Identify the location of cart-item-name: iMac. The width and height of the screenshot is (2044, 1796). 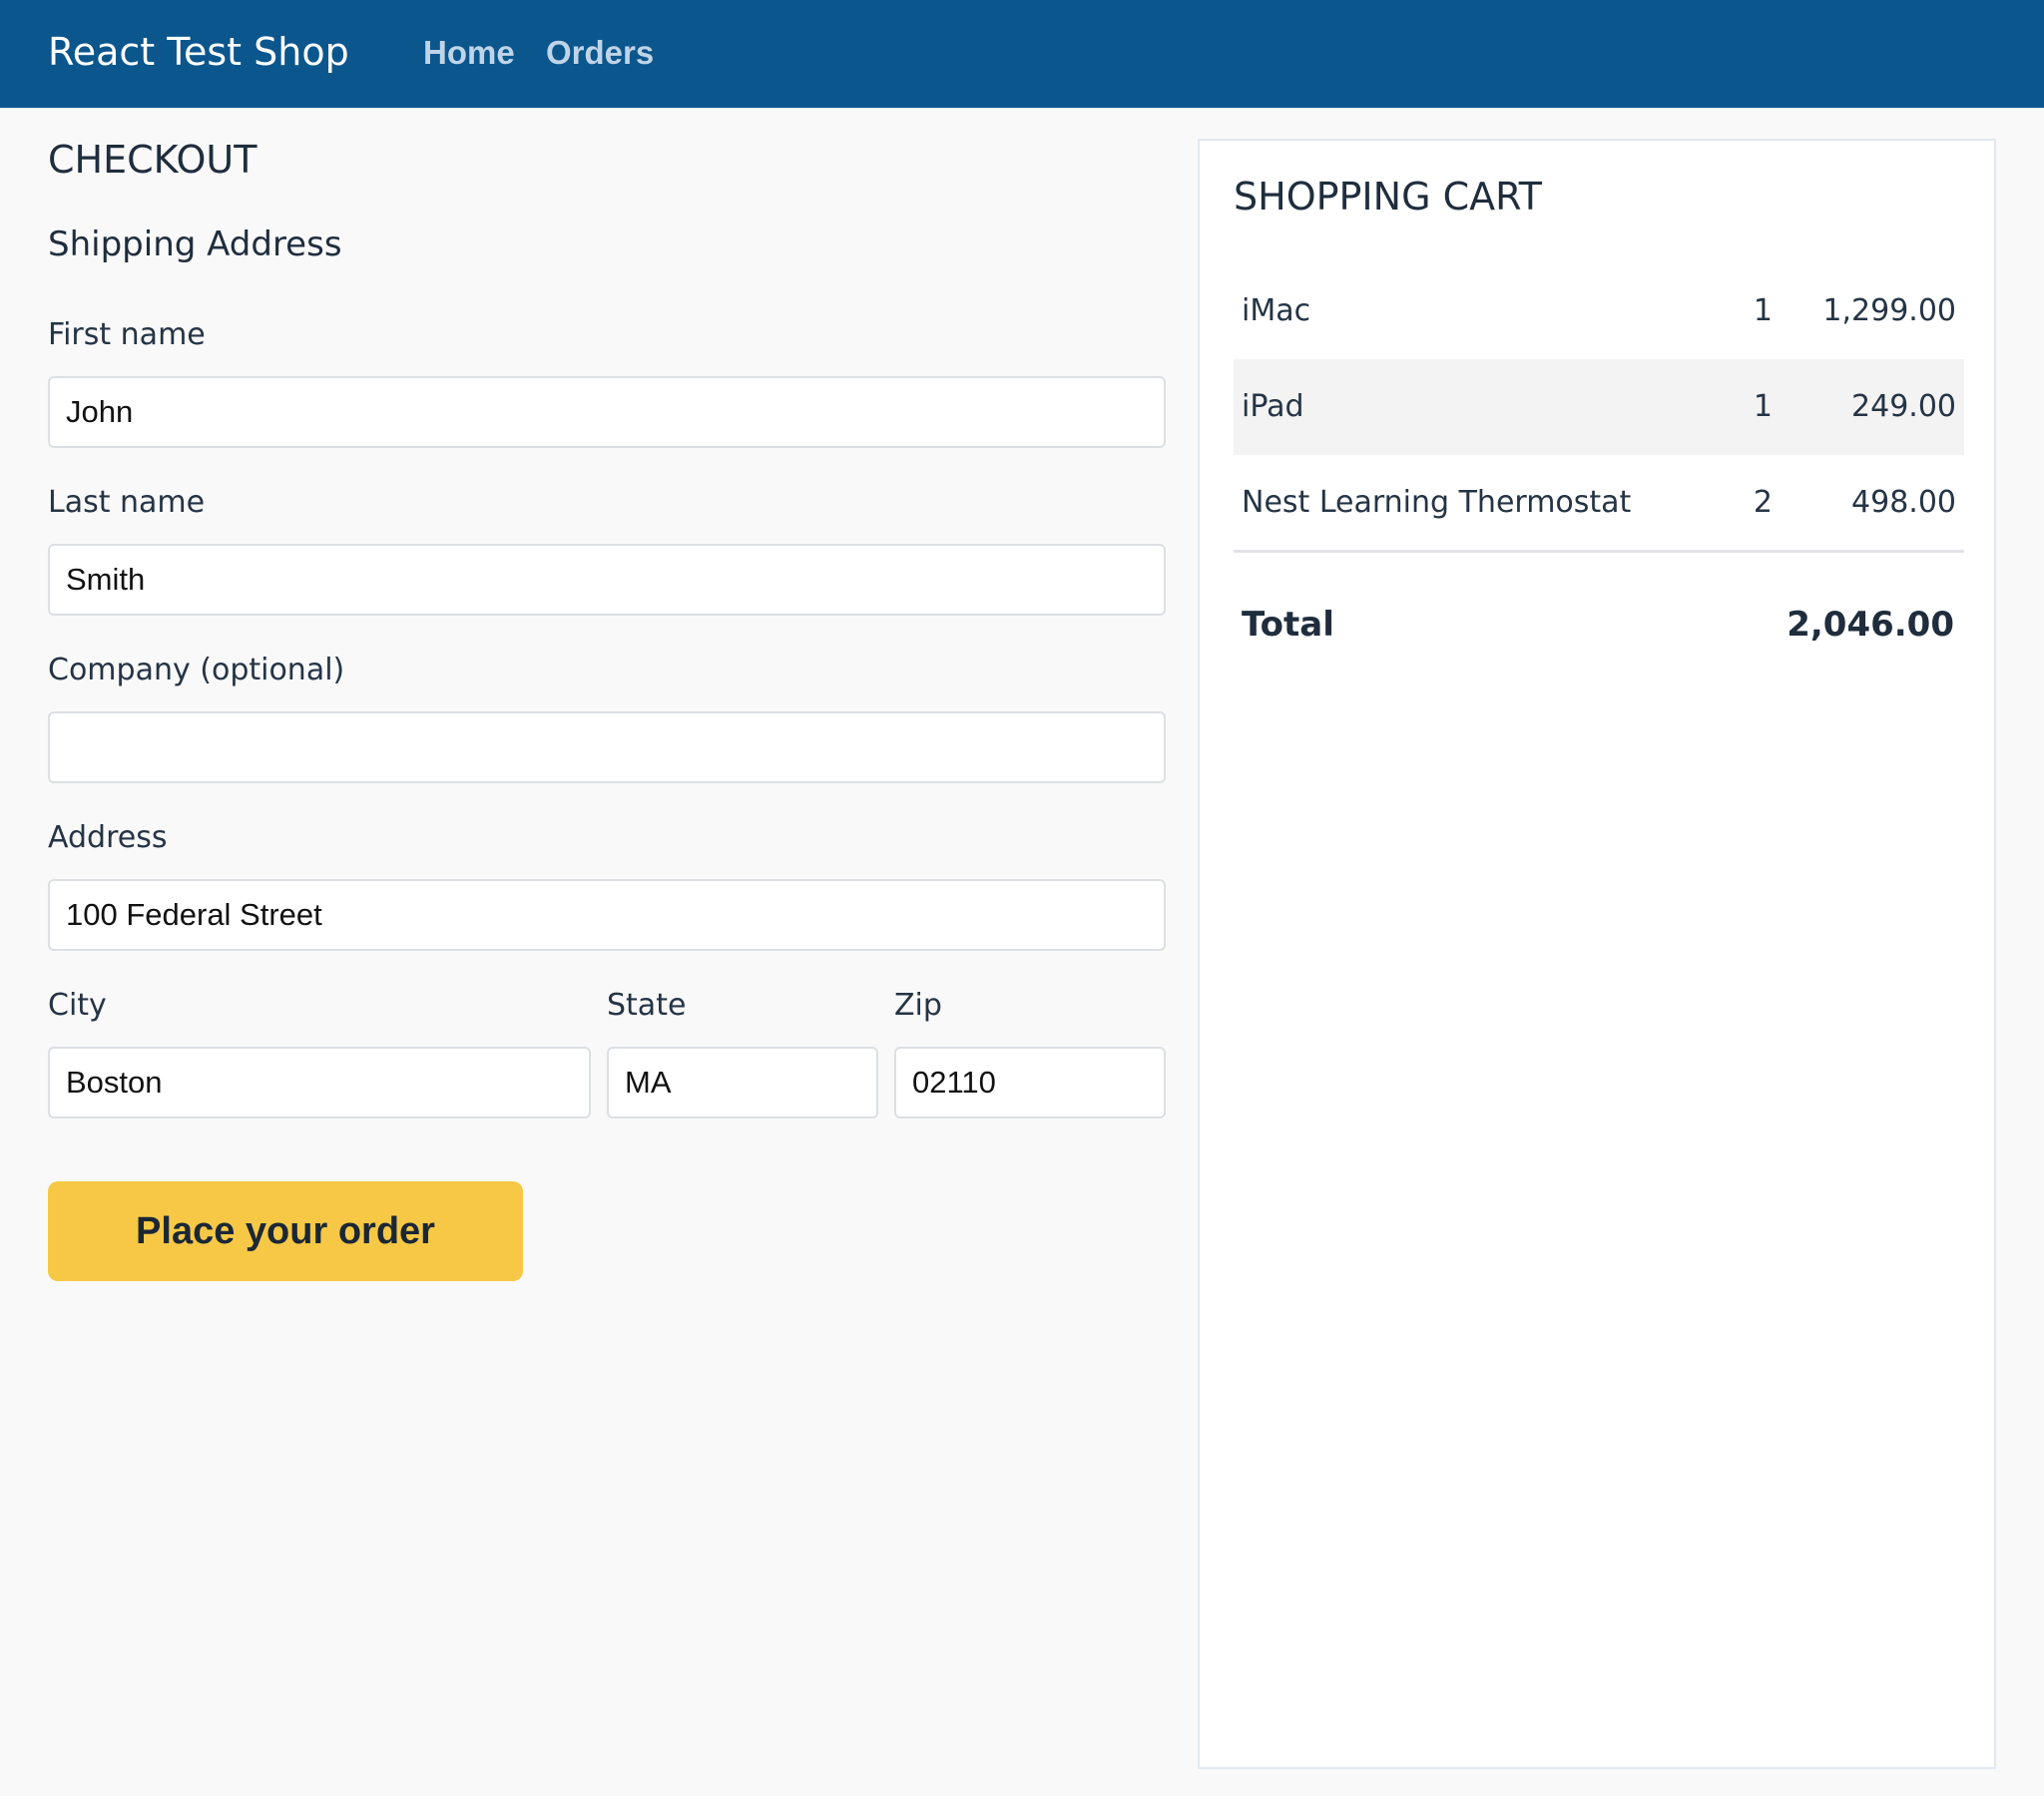
(1276, 310).